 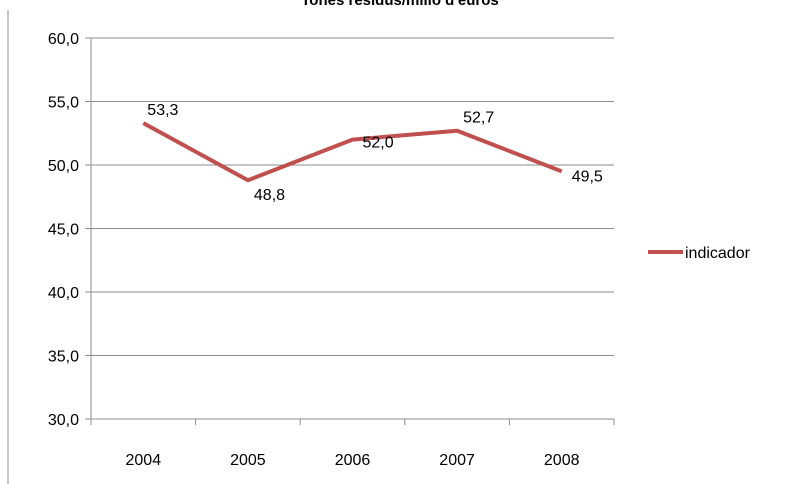 I want to click on legend-label: indicador, so click(x=718, y=253).